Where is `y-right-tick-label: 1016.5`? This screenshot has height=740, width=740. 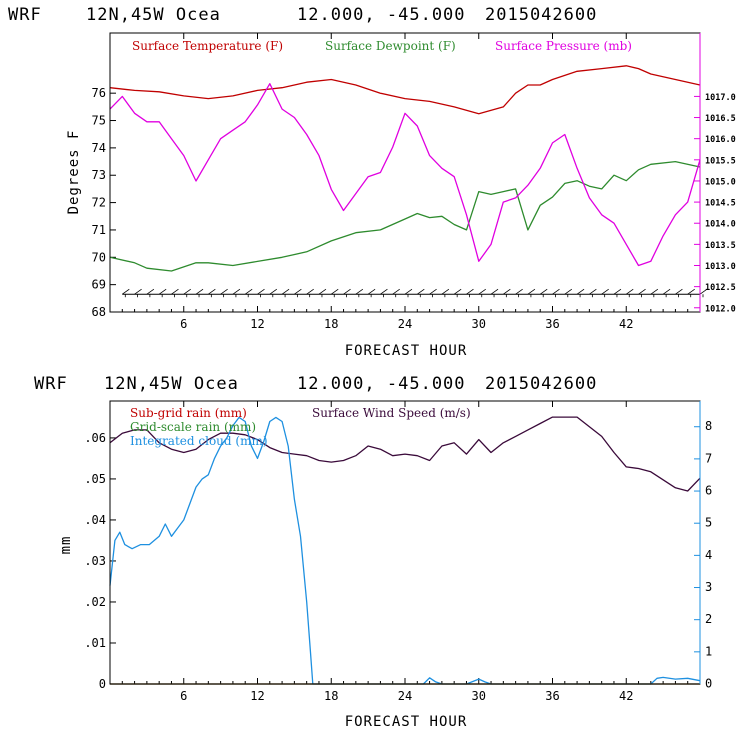
y-right-tick-label: 1016.5 is located at coordinates (720, 119).